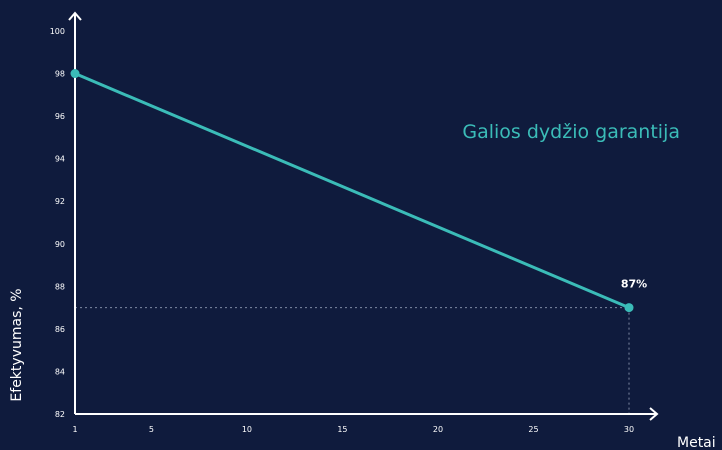 The image size is (722, 450). I want to click on y-tick-label: 88, so click(60, 286).